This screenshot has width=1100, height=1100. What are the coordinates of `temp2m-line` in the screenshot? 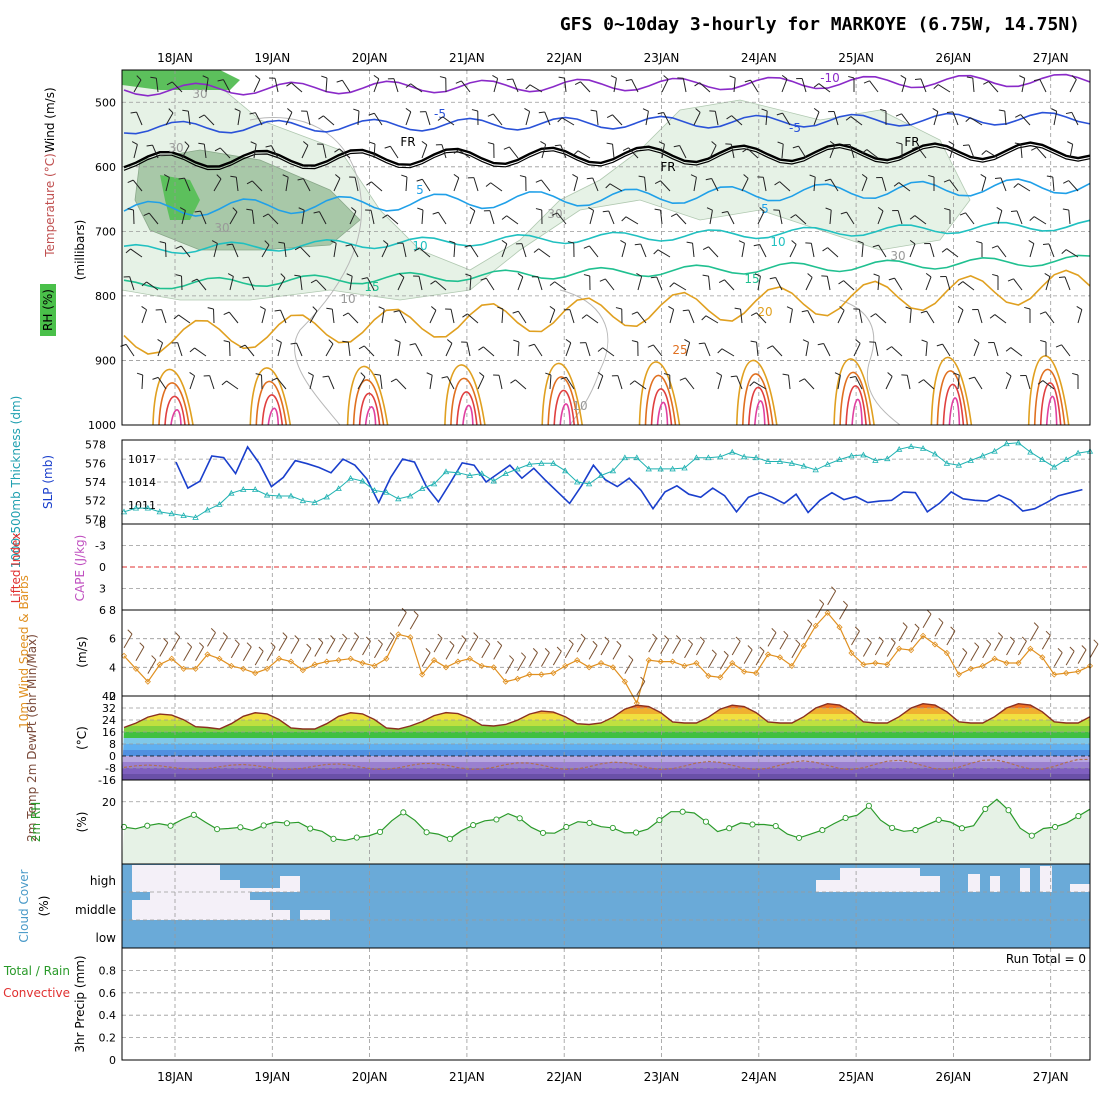 It's located at (607, 716).